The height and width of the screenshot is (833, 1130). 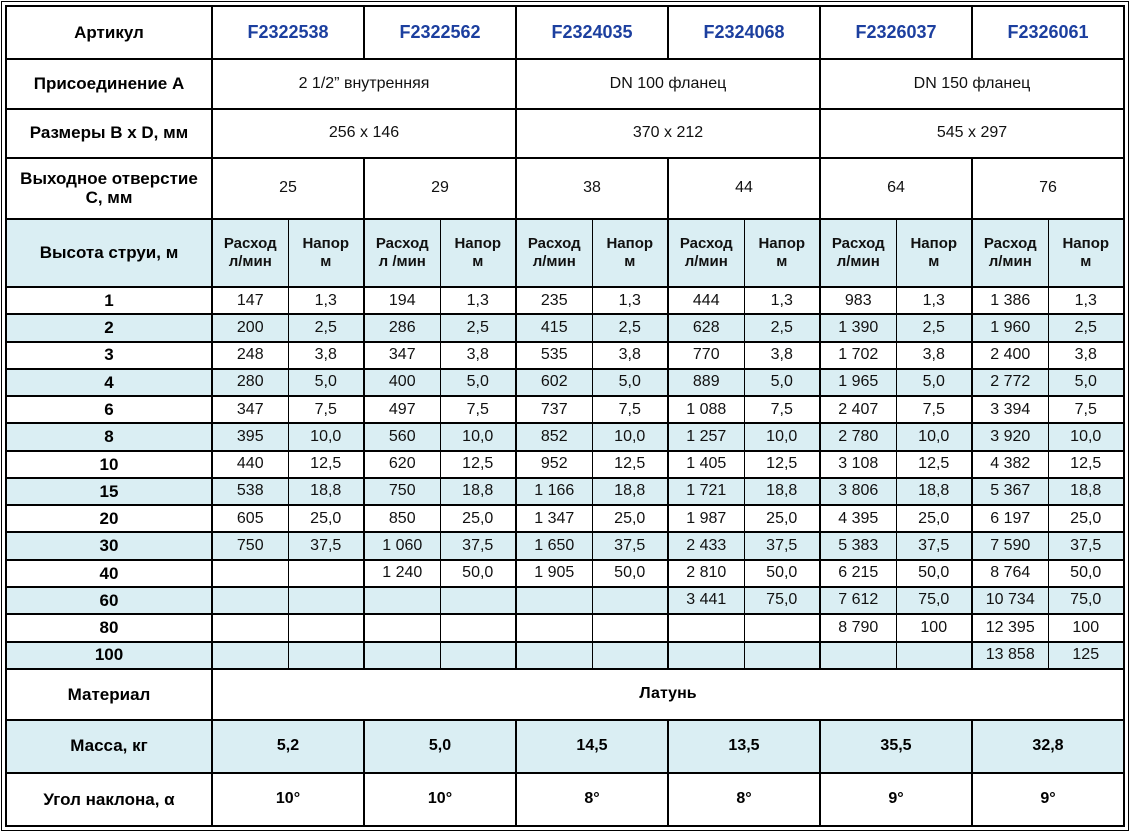 I want to click on head-value: 100, so click(x=934, y=628).